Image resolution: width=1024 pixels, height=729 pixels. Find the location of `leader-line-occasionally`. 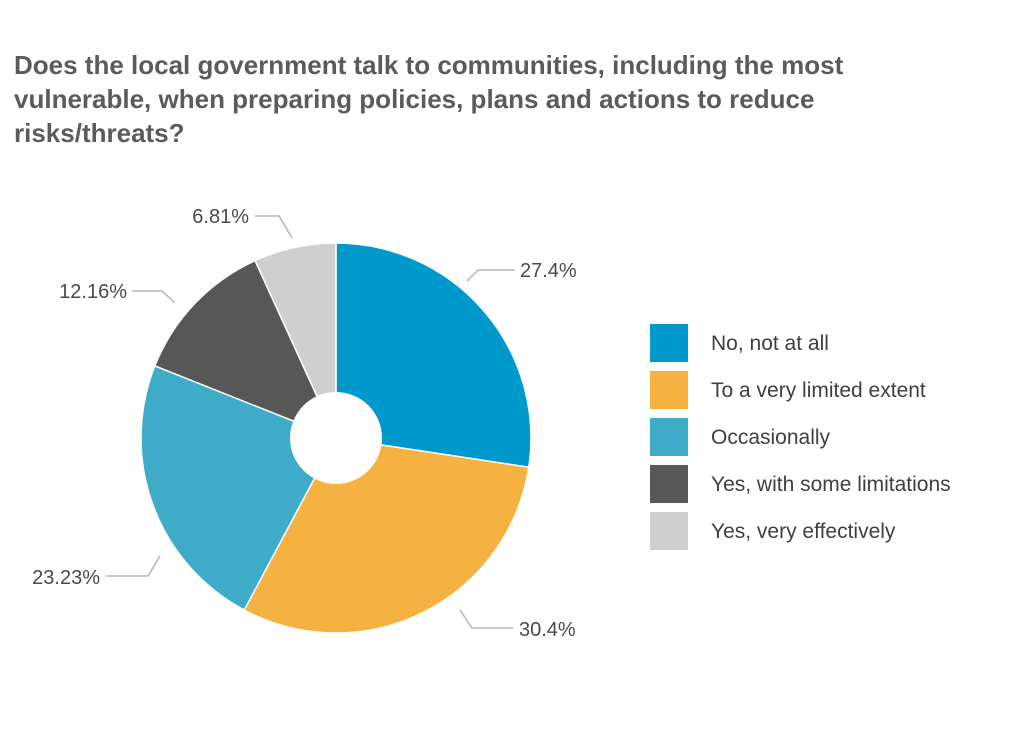

leader-line-occasionally is located at coordinates (133, 566).